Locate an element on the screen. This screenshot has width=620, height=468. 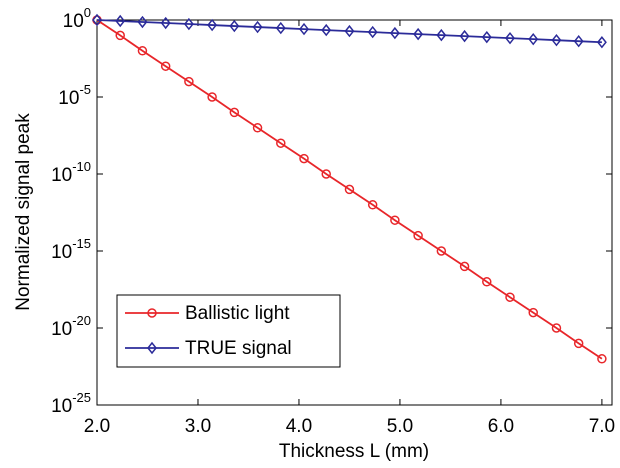
x-tick-label: 2.0 is located at coordinates (97, 426).